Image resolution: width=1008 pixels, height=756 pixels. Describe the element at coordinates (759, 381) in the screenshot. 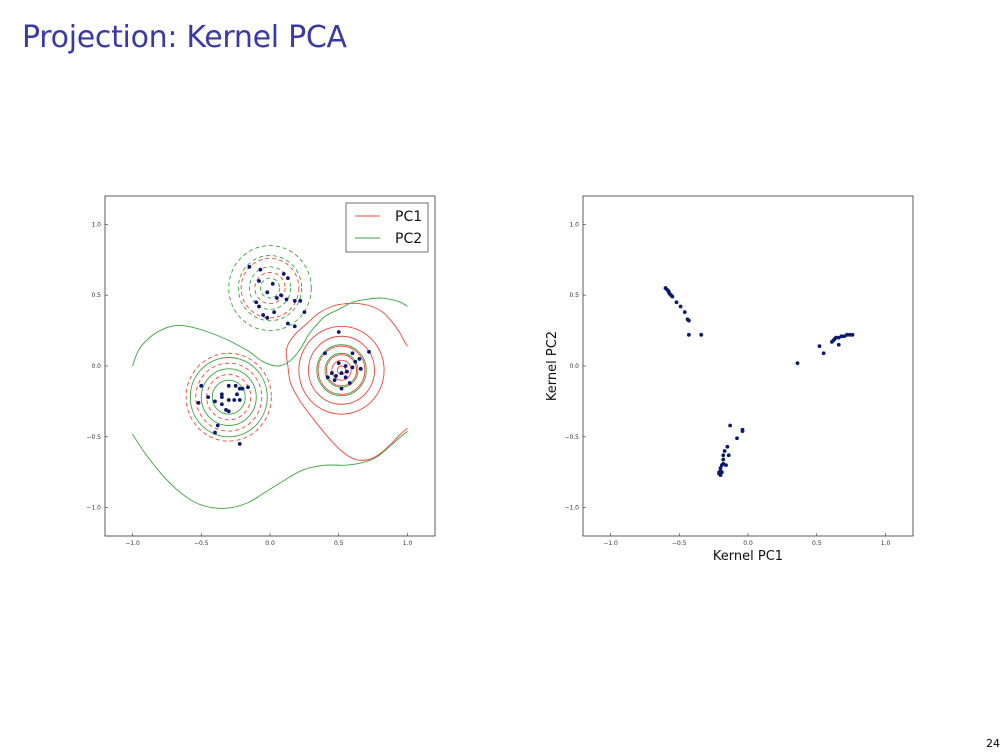

I see `data-points` at that location.